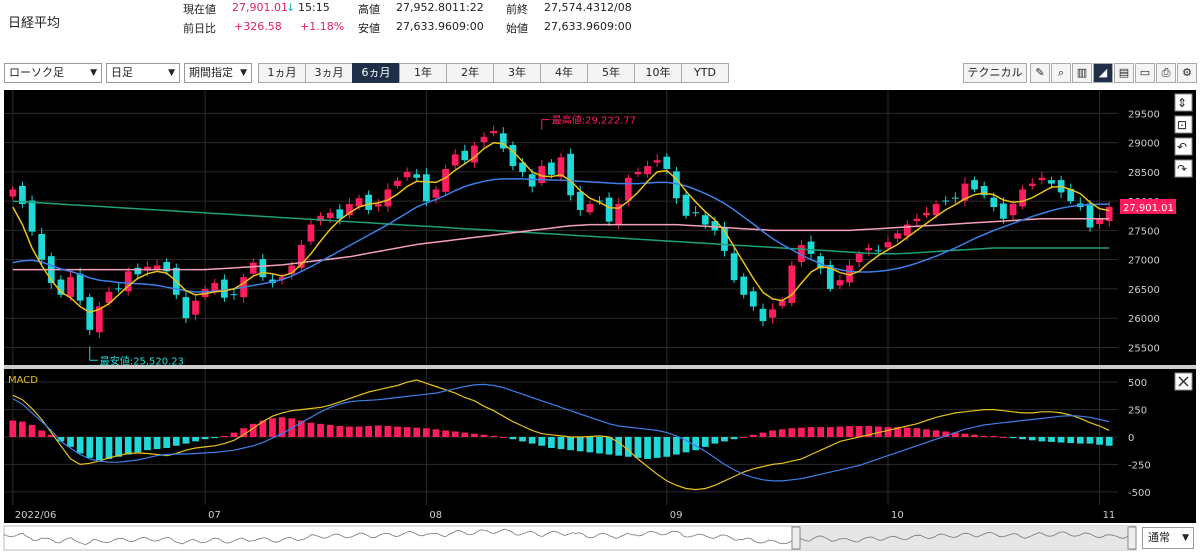 This screenshot has height=556, width=1200. Describe the element at coordinates (376, 73) in the screenshot. I see `period-button: 6ヵ月` at that location.